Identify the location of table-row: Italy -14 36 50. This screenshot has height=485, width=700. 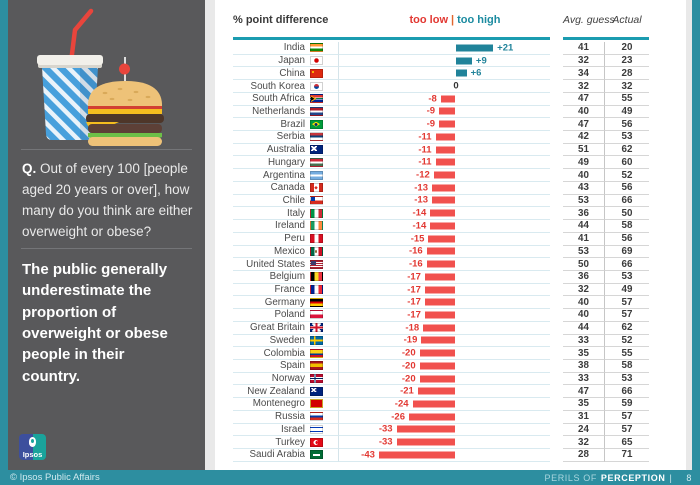
(441, 214).